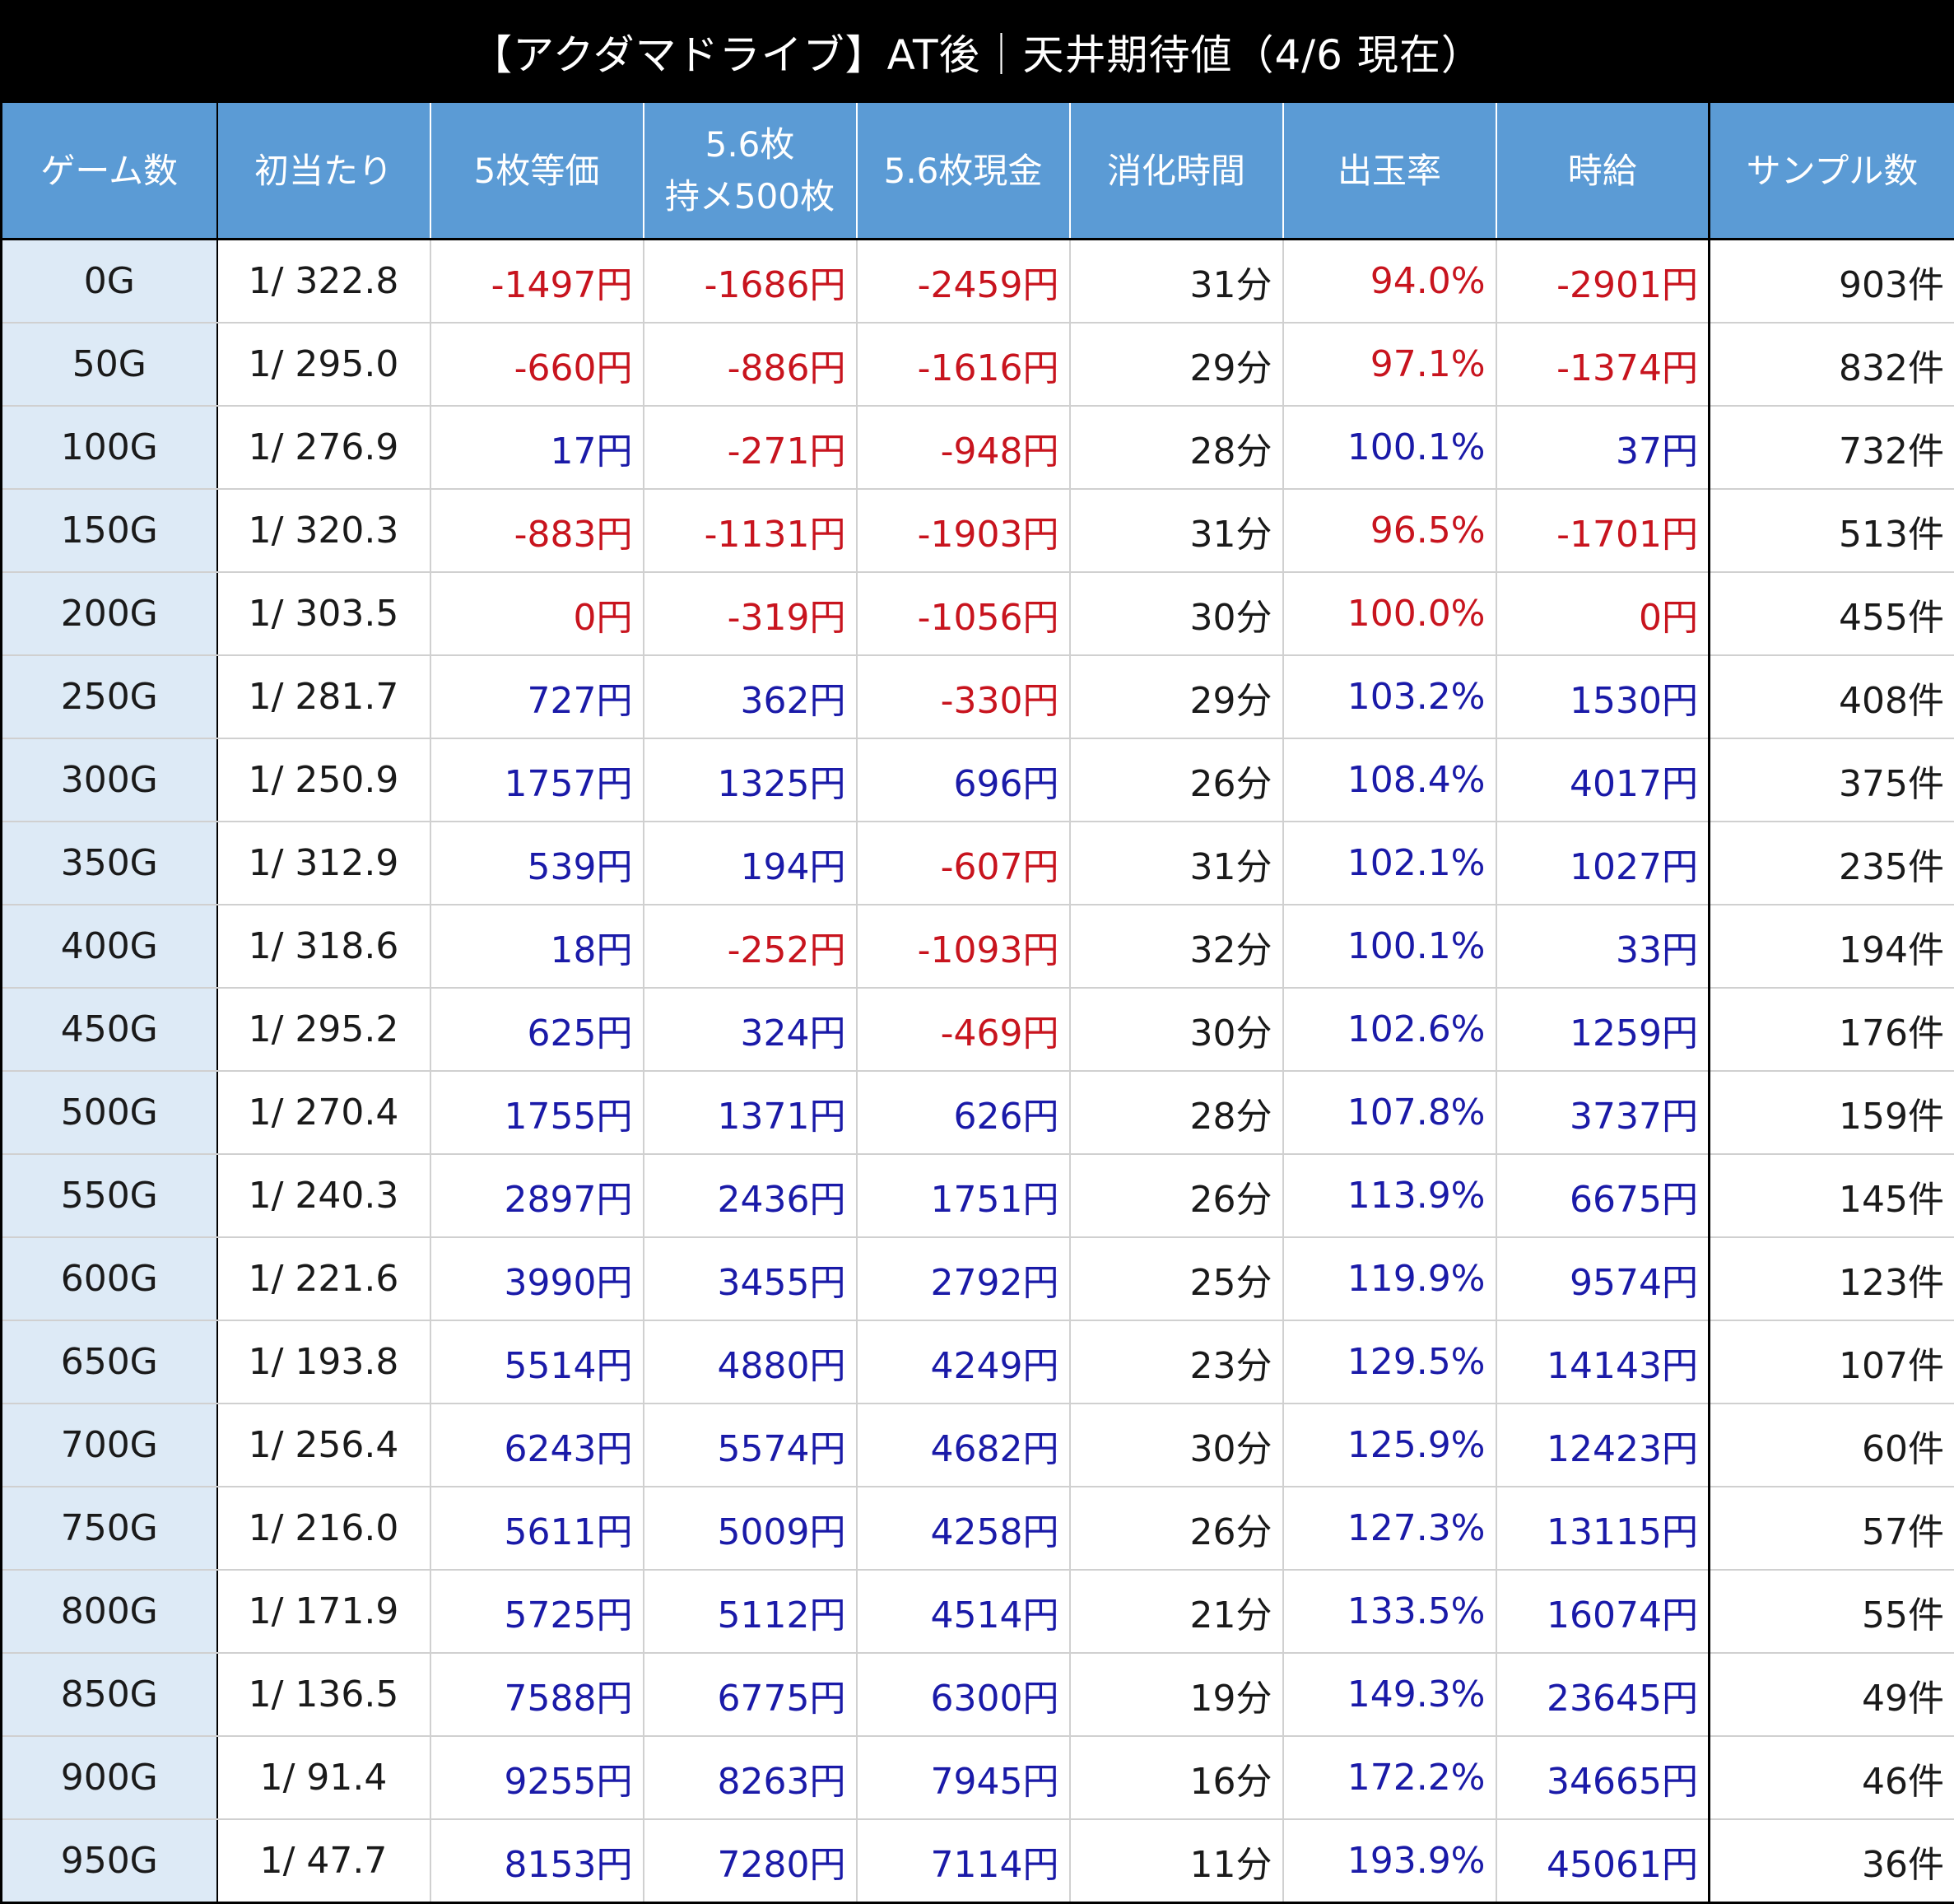 The height and width of the screenshot is (1904, 1954). Describe the element at coordinates (1832, 1029) in the screenshot. I see `cell-samples: 176件` at that location.